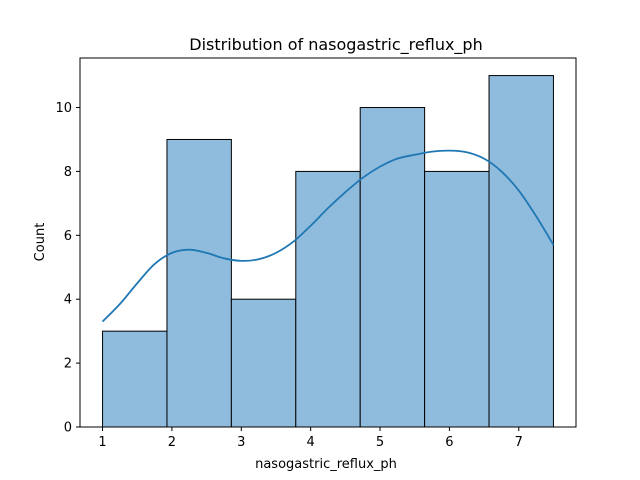 Image resolution: width=640 pixels, height=480 pixels. Describe the element at coordinates (449, 442) in the screenshot. I see `x-tick-label-6: 6` at that location.